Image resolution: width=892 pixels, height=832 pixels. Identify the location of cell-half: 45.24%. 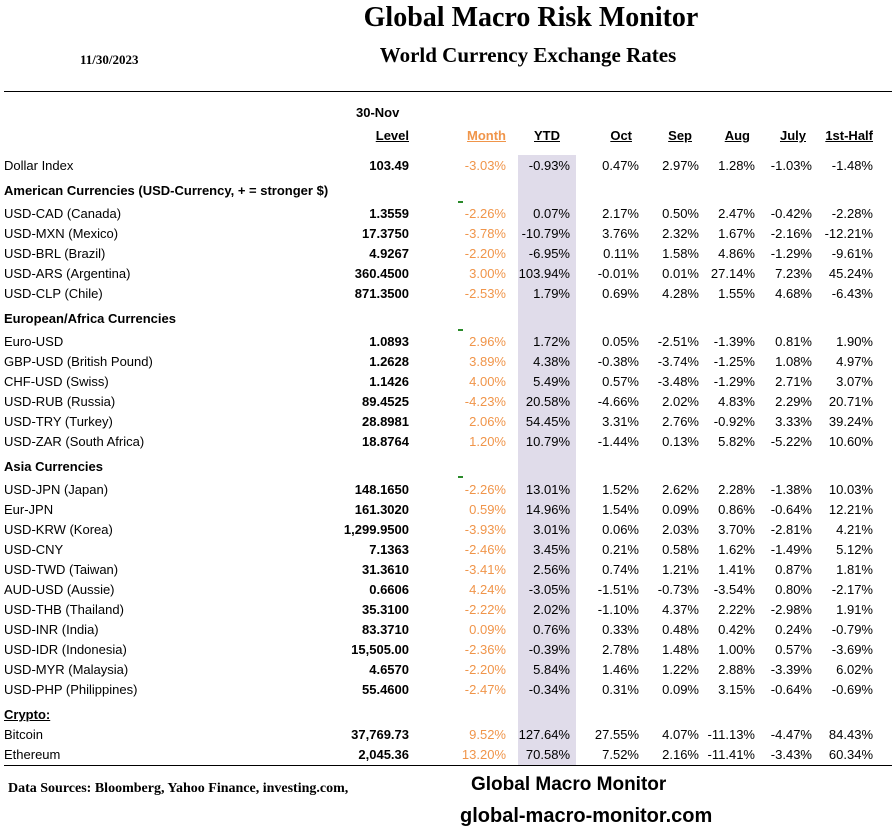
(850, 273).